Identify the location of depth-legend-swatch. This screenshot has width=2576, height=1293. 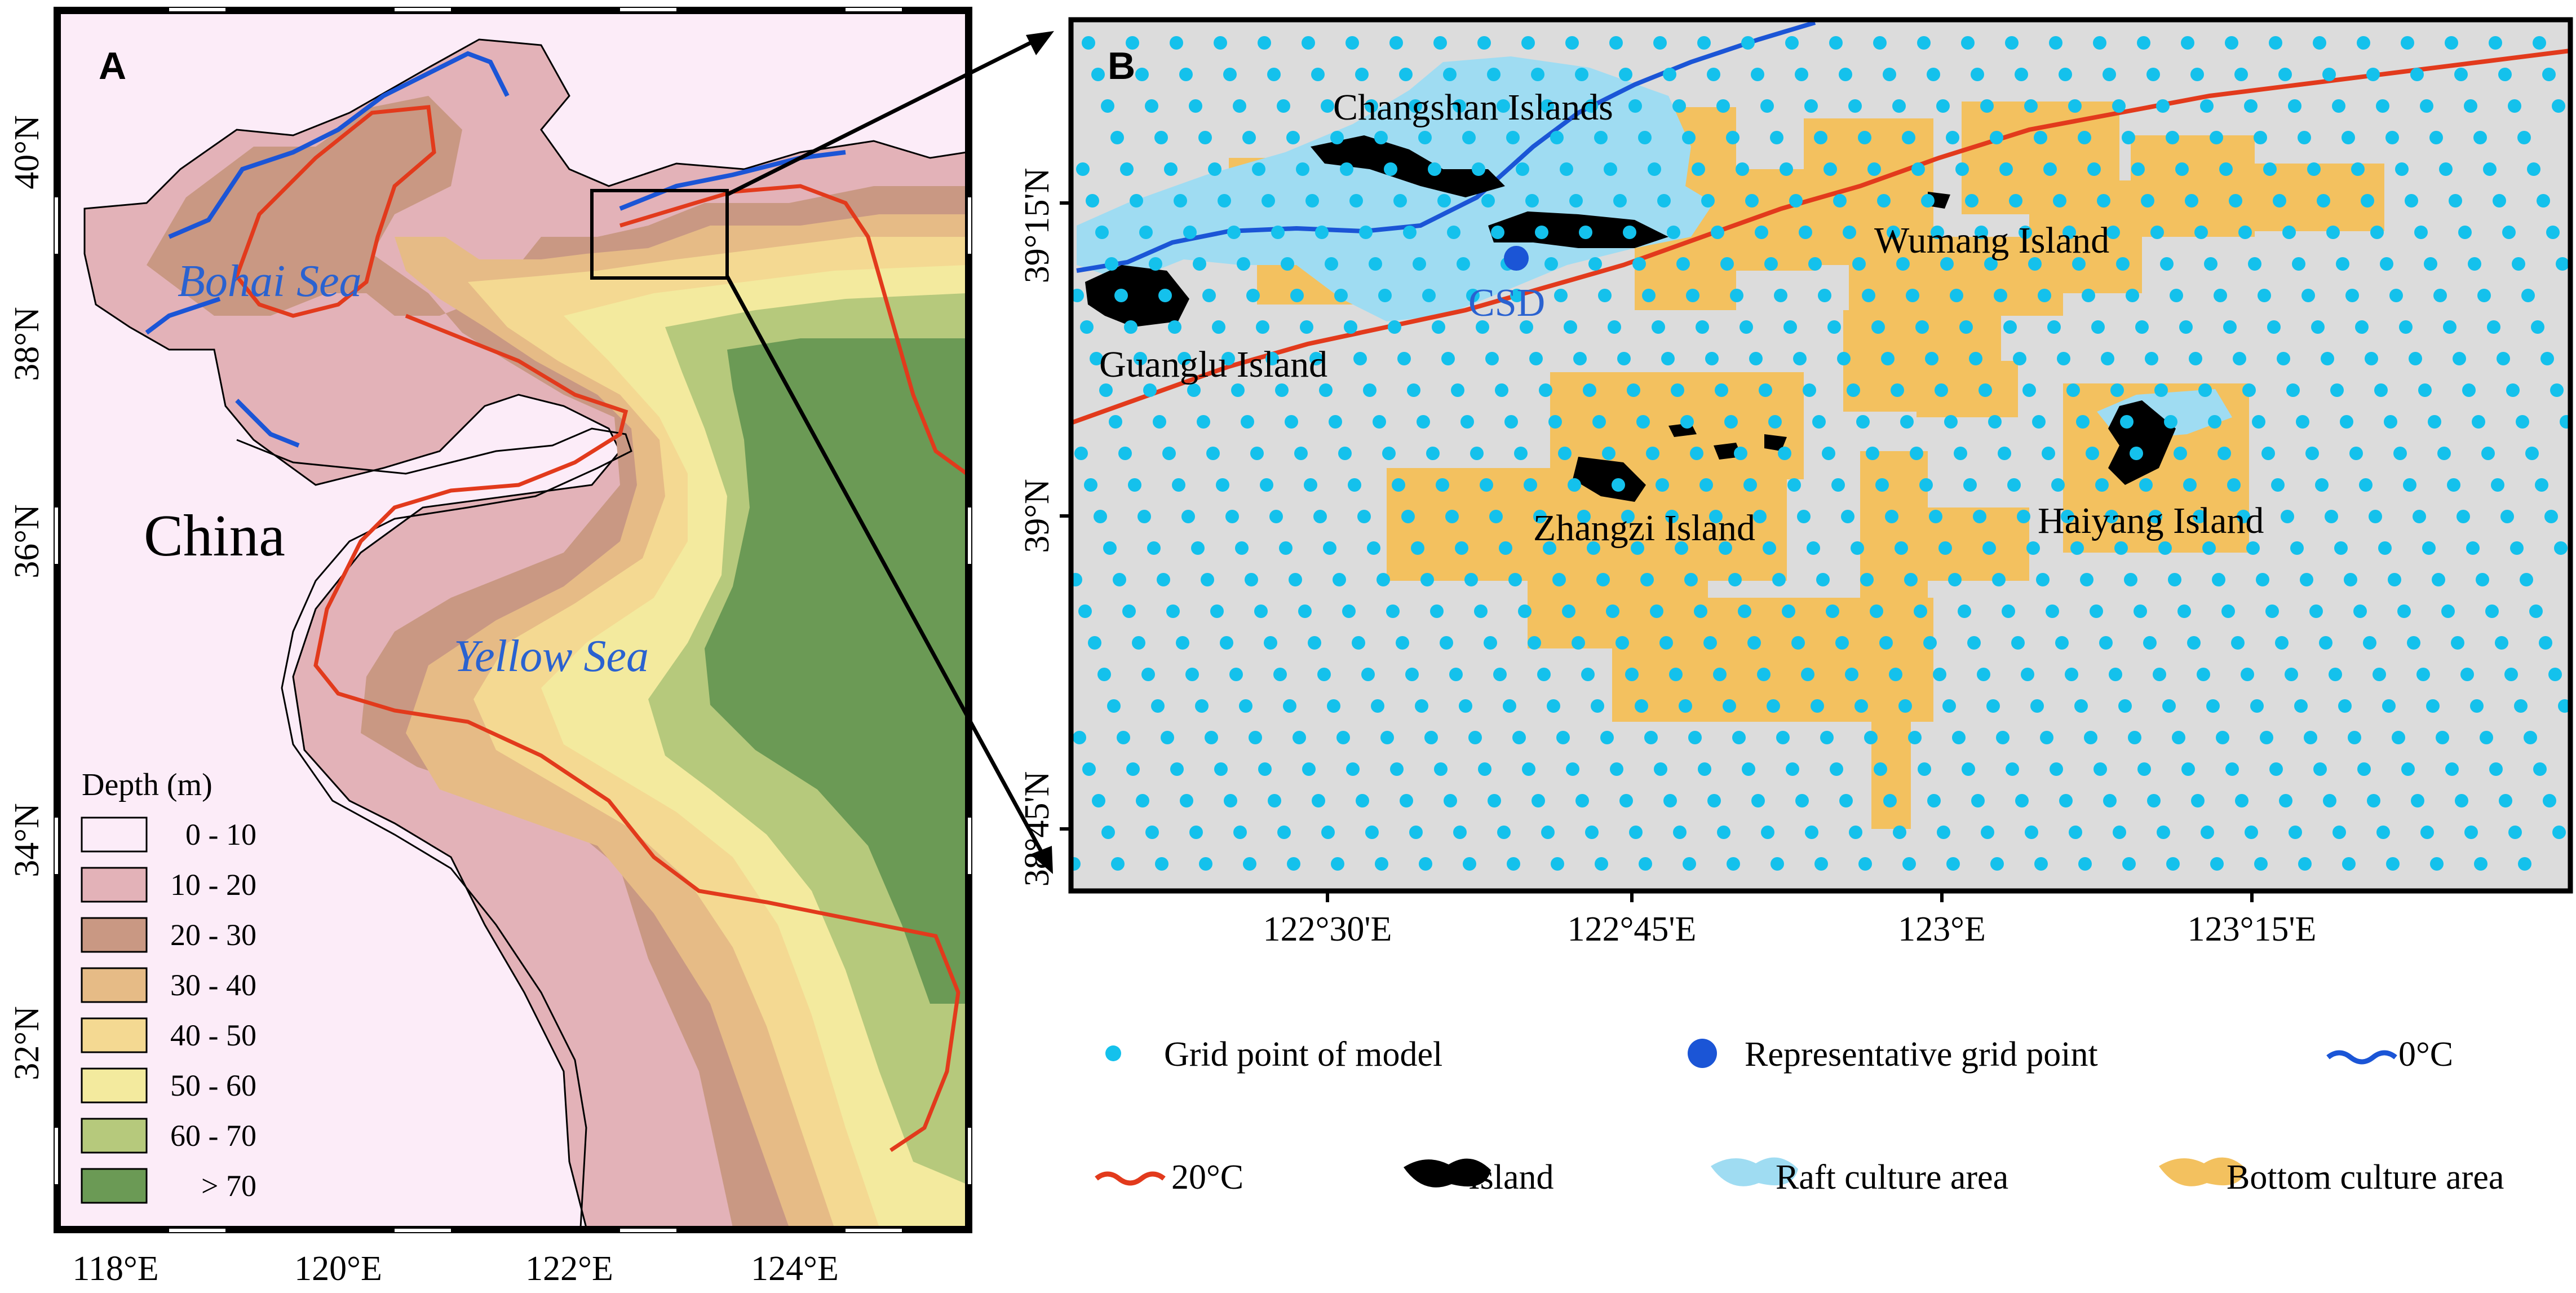
(114, 935).